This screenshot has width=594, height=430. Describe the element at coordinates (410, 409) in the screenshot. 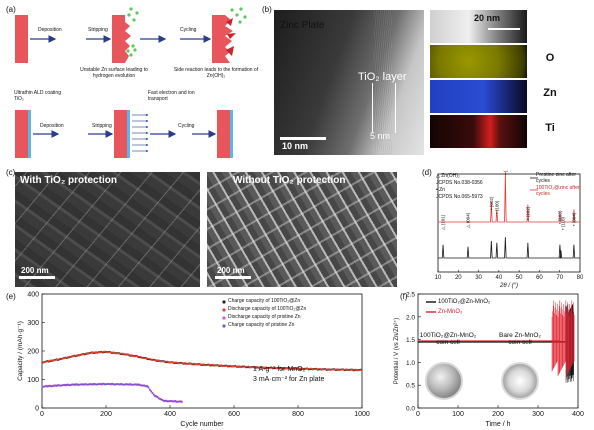

I see `volt-ytick-label: 0.0` at that location.